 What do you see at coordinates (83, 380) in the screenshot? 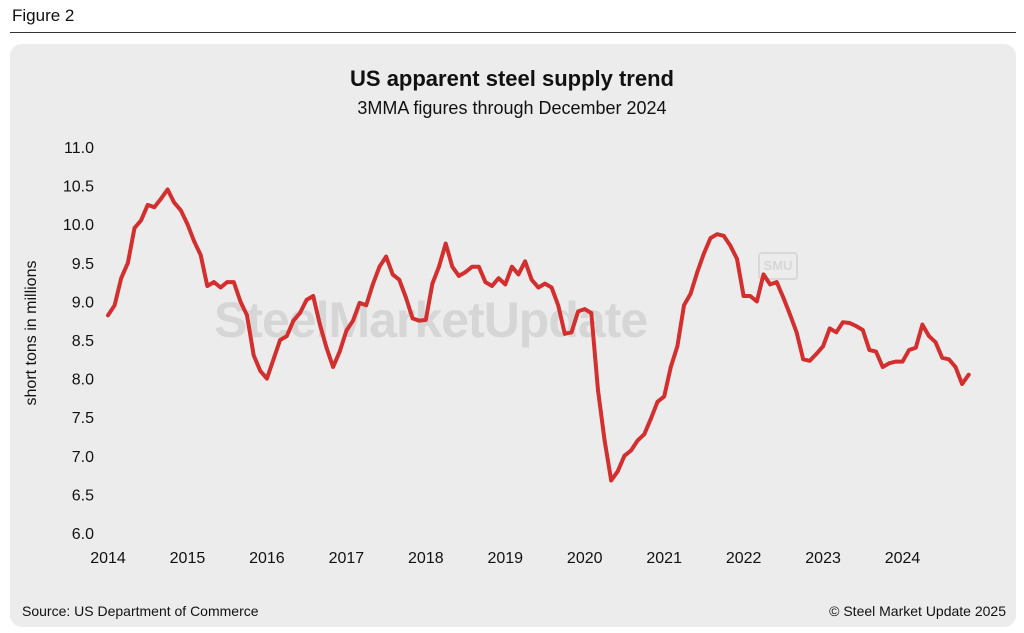
I see `y-tick-label: 8.0` at bounding box center [83, 380].